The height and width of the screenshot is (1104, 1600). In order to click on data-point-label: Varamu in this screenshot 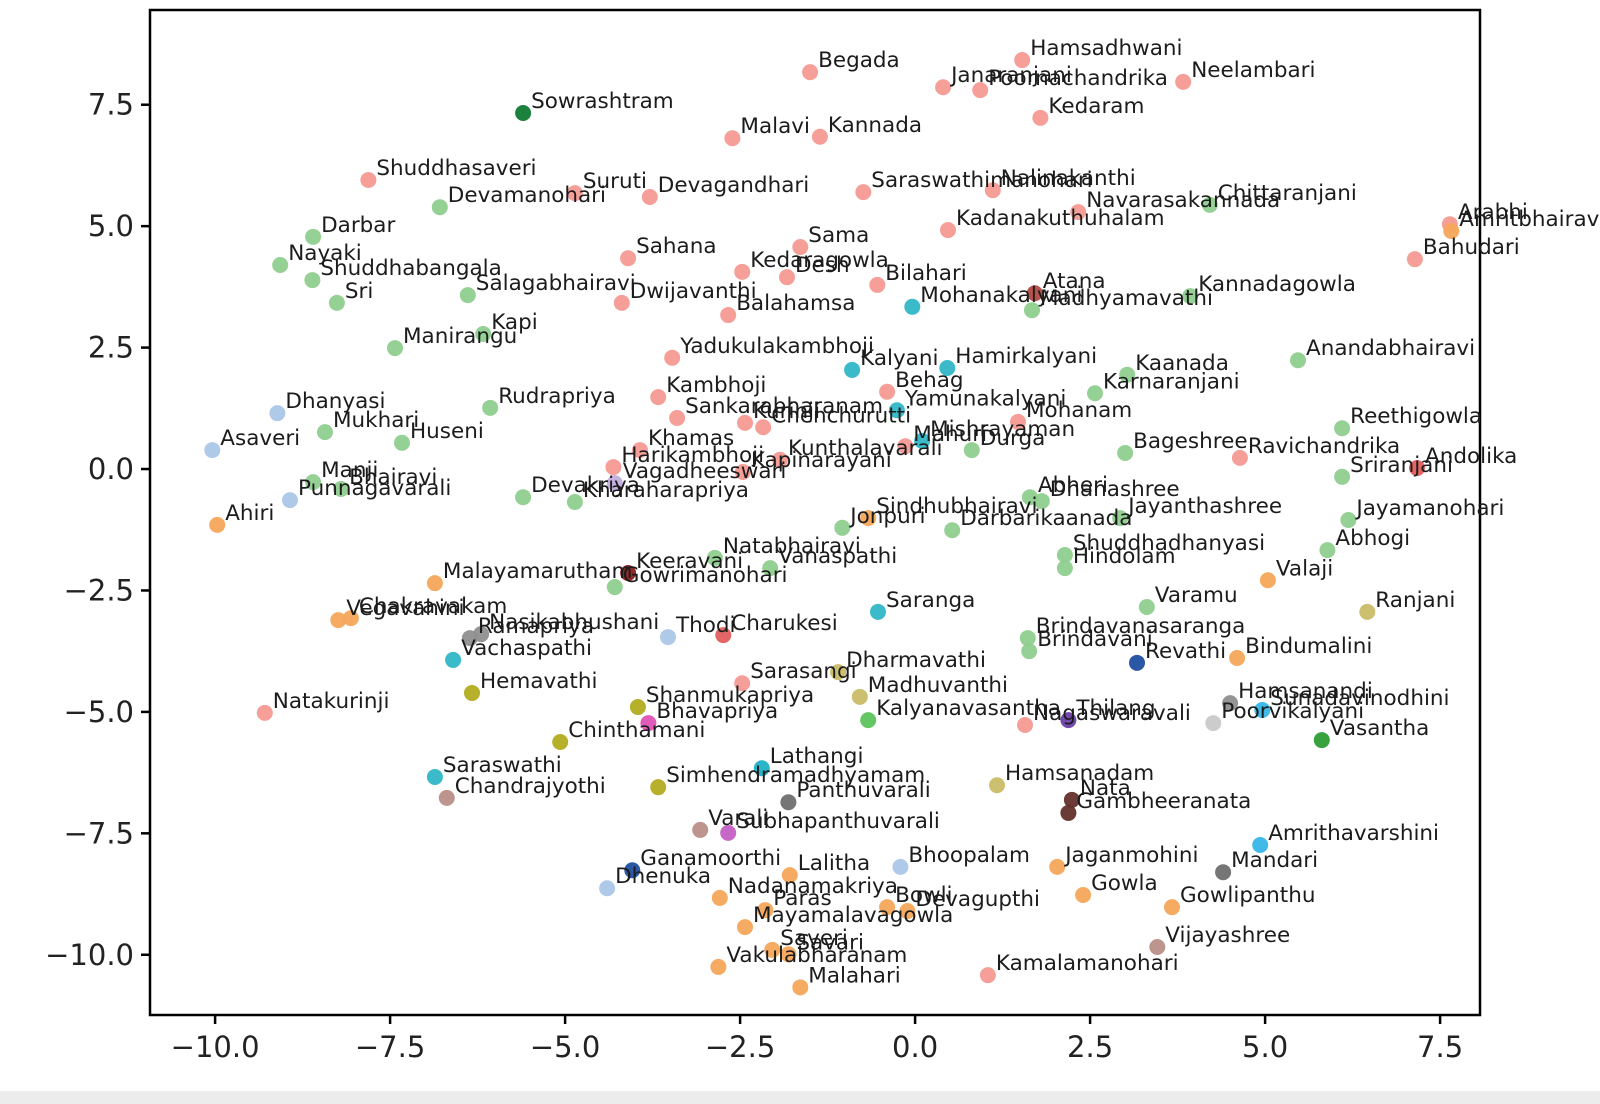, I will do `click(1196, 595)`.